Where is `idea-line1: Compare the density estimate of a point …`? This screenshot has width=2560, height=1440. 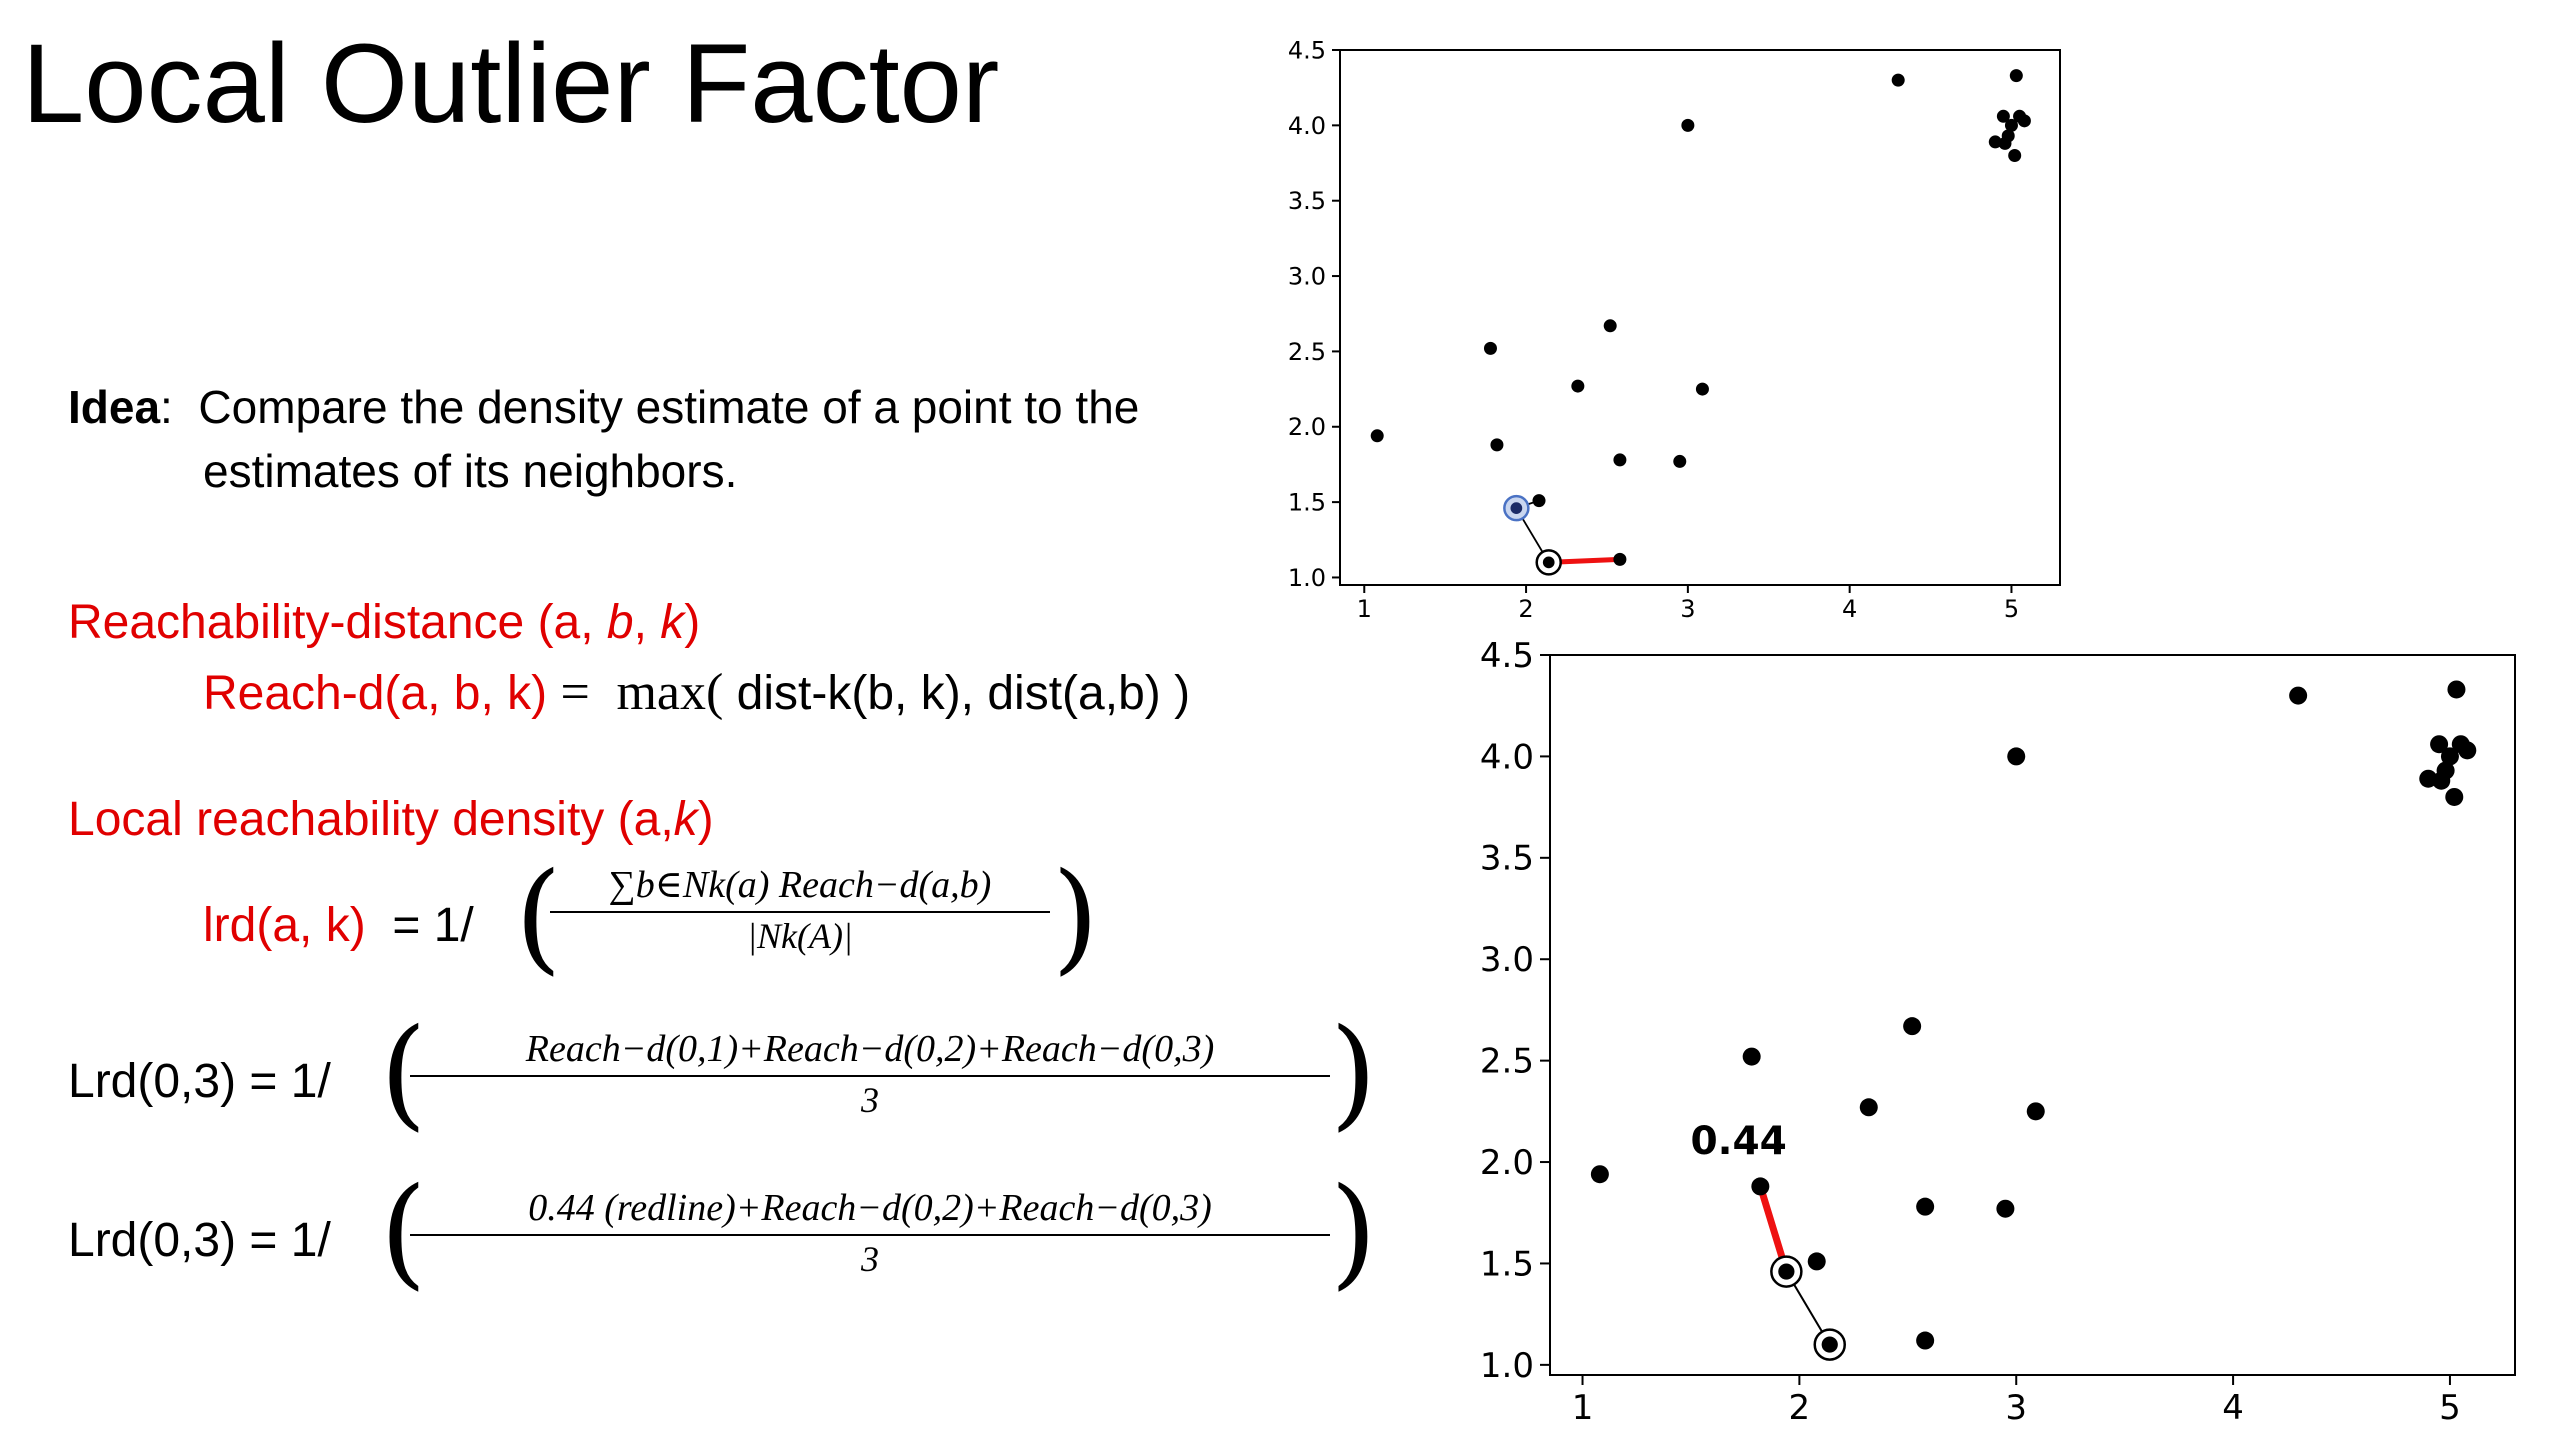
idea-line1: Compare the density estimate of a point … is located at coordinates (669, 407).